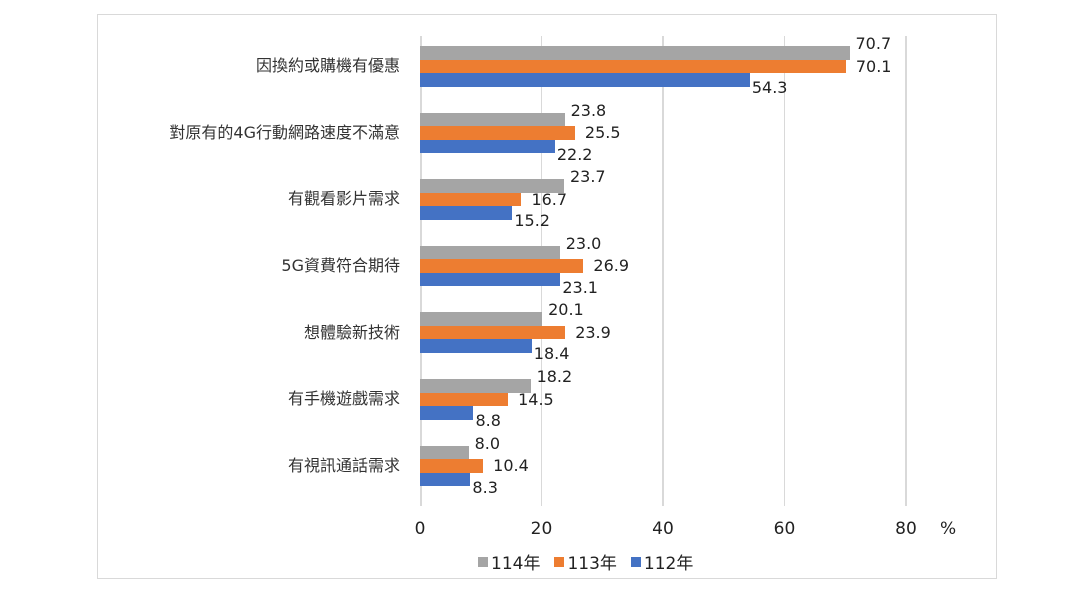 Image resolution: width=1080 pixels, height=593 pixels. What do you see at coordinates (873, 43) in the screenshot?
I see `data-label: 70.7` at bounding box center [873, 43].